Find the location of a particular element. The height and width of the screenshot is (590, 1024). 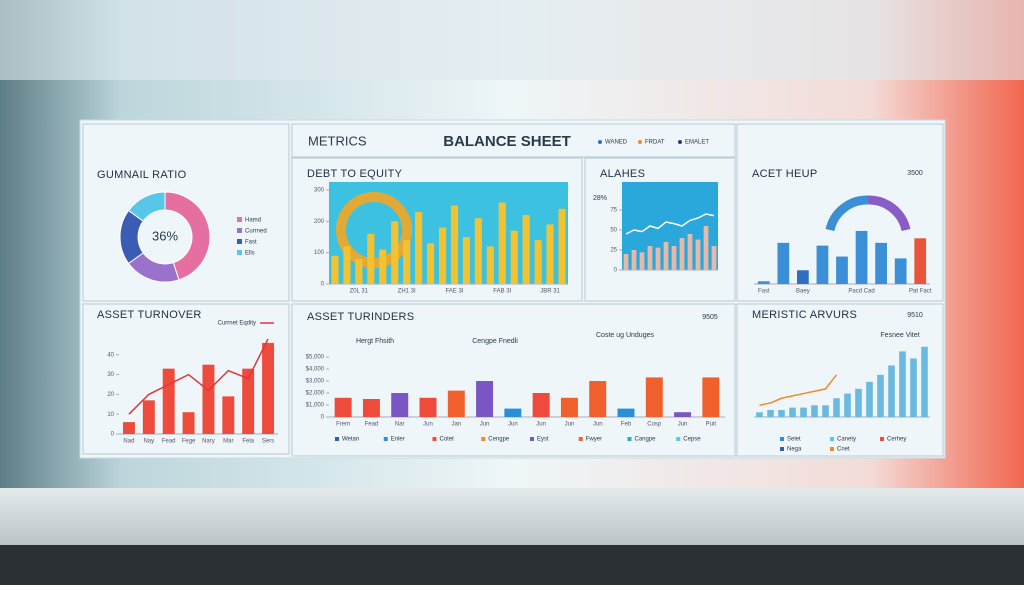

x-tick-label: Fead is located at coordinates (372, 425).